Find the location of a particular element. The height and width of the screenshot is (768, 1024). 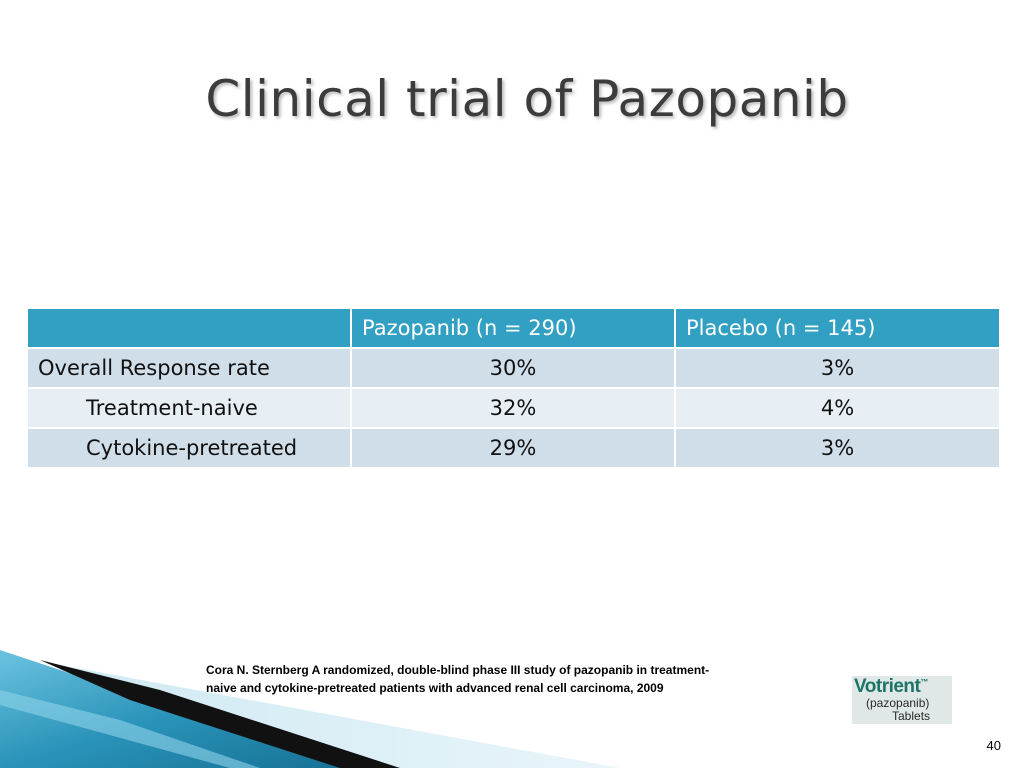

logo-form: Tablets is located at coordinates (911, 716).